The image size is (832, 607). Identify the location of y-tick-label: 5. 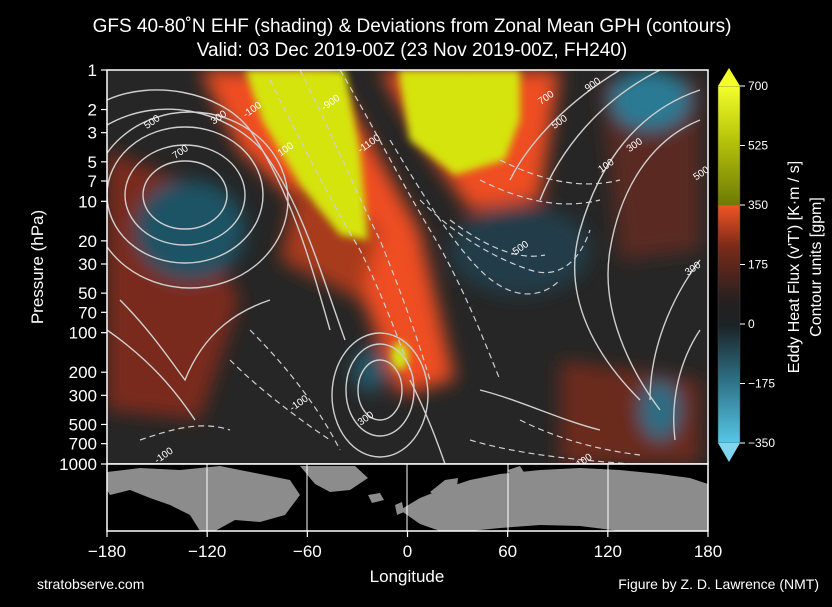
(92, 162).